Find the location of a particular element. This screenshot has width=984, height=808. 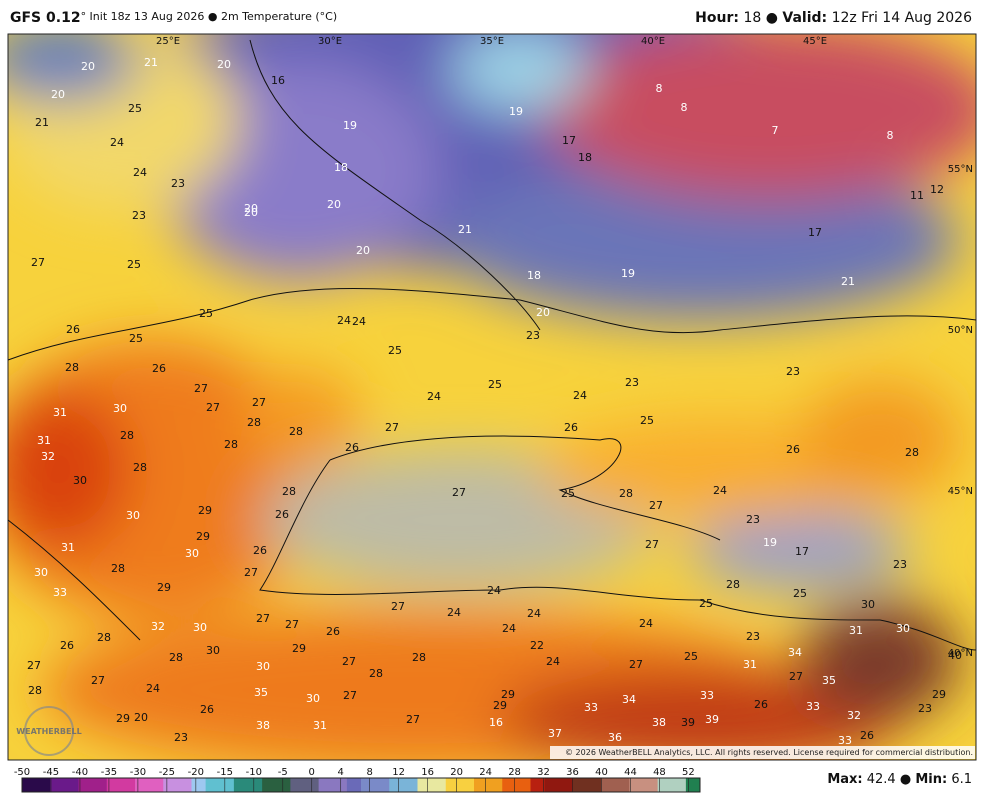

temperature-label: 39 is located at coordinates (712, 719).